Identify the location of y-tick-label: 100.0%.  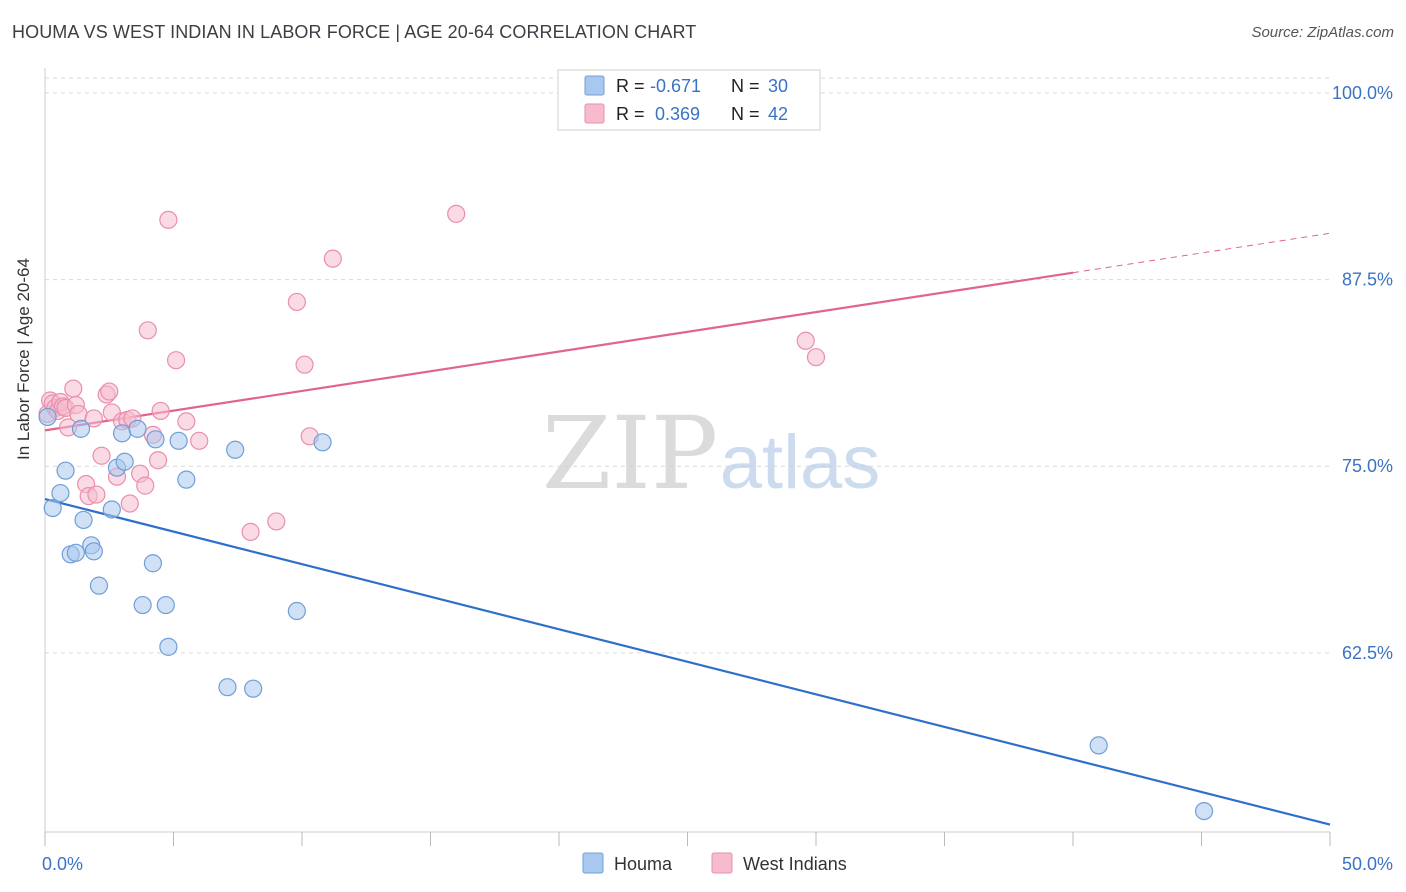
(1362, 93).